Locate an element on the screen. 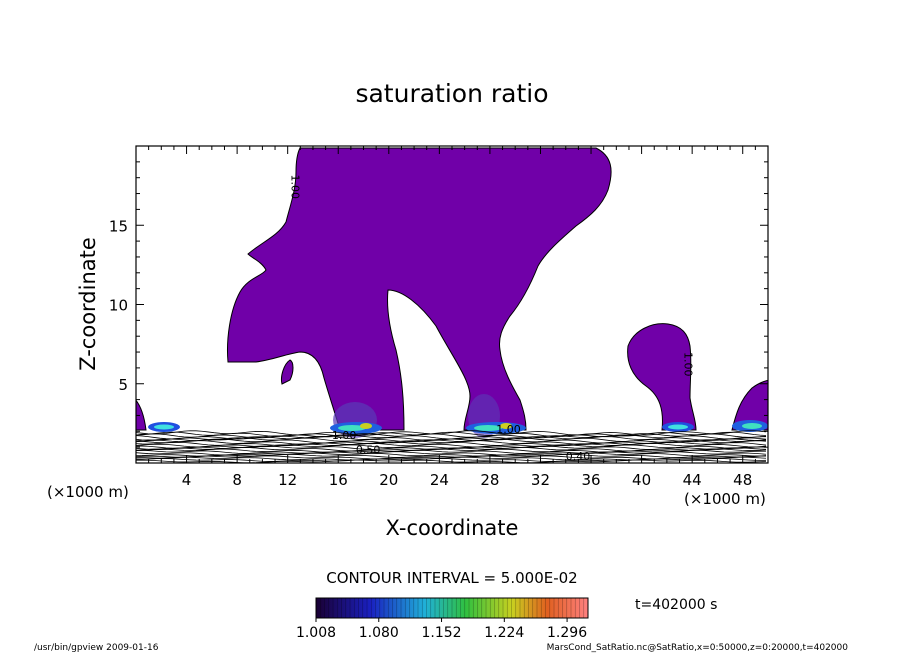  x-tick-label: 24 is located at coordinates (439, 480).